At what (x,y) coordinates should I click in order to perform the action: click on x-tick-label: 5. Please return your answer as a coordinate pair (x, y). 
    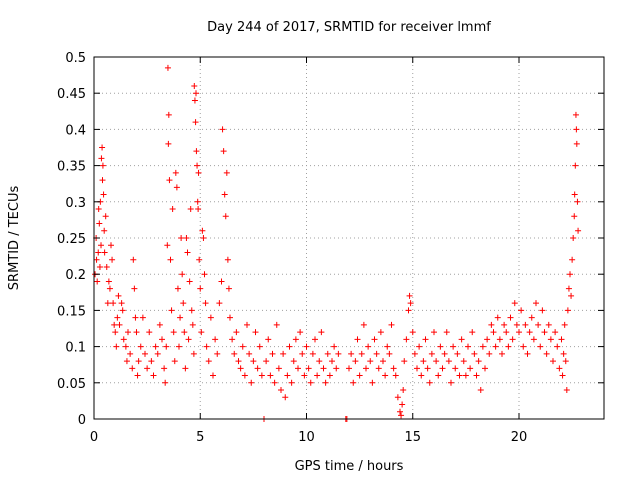
    Looking at the image, I should click on (200, 437).